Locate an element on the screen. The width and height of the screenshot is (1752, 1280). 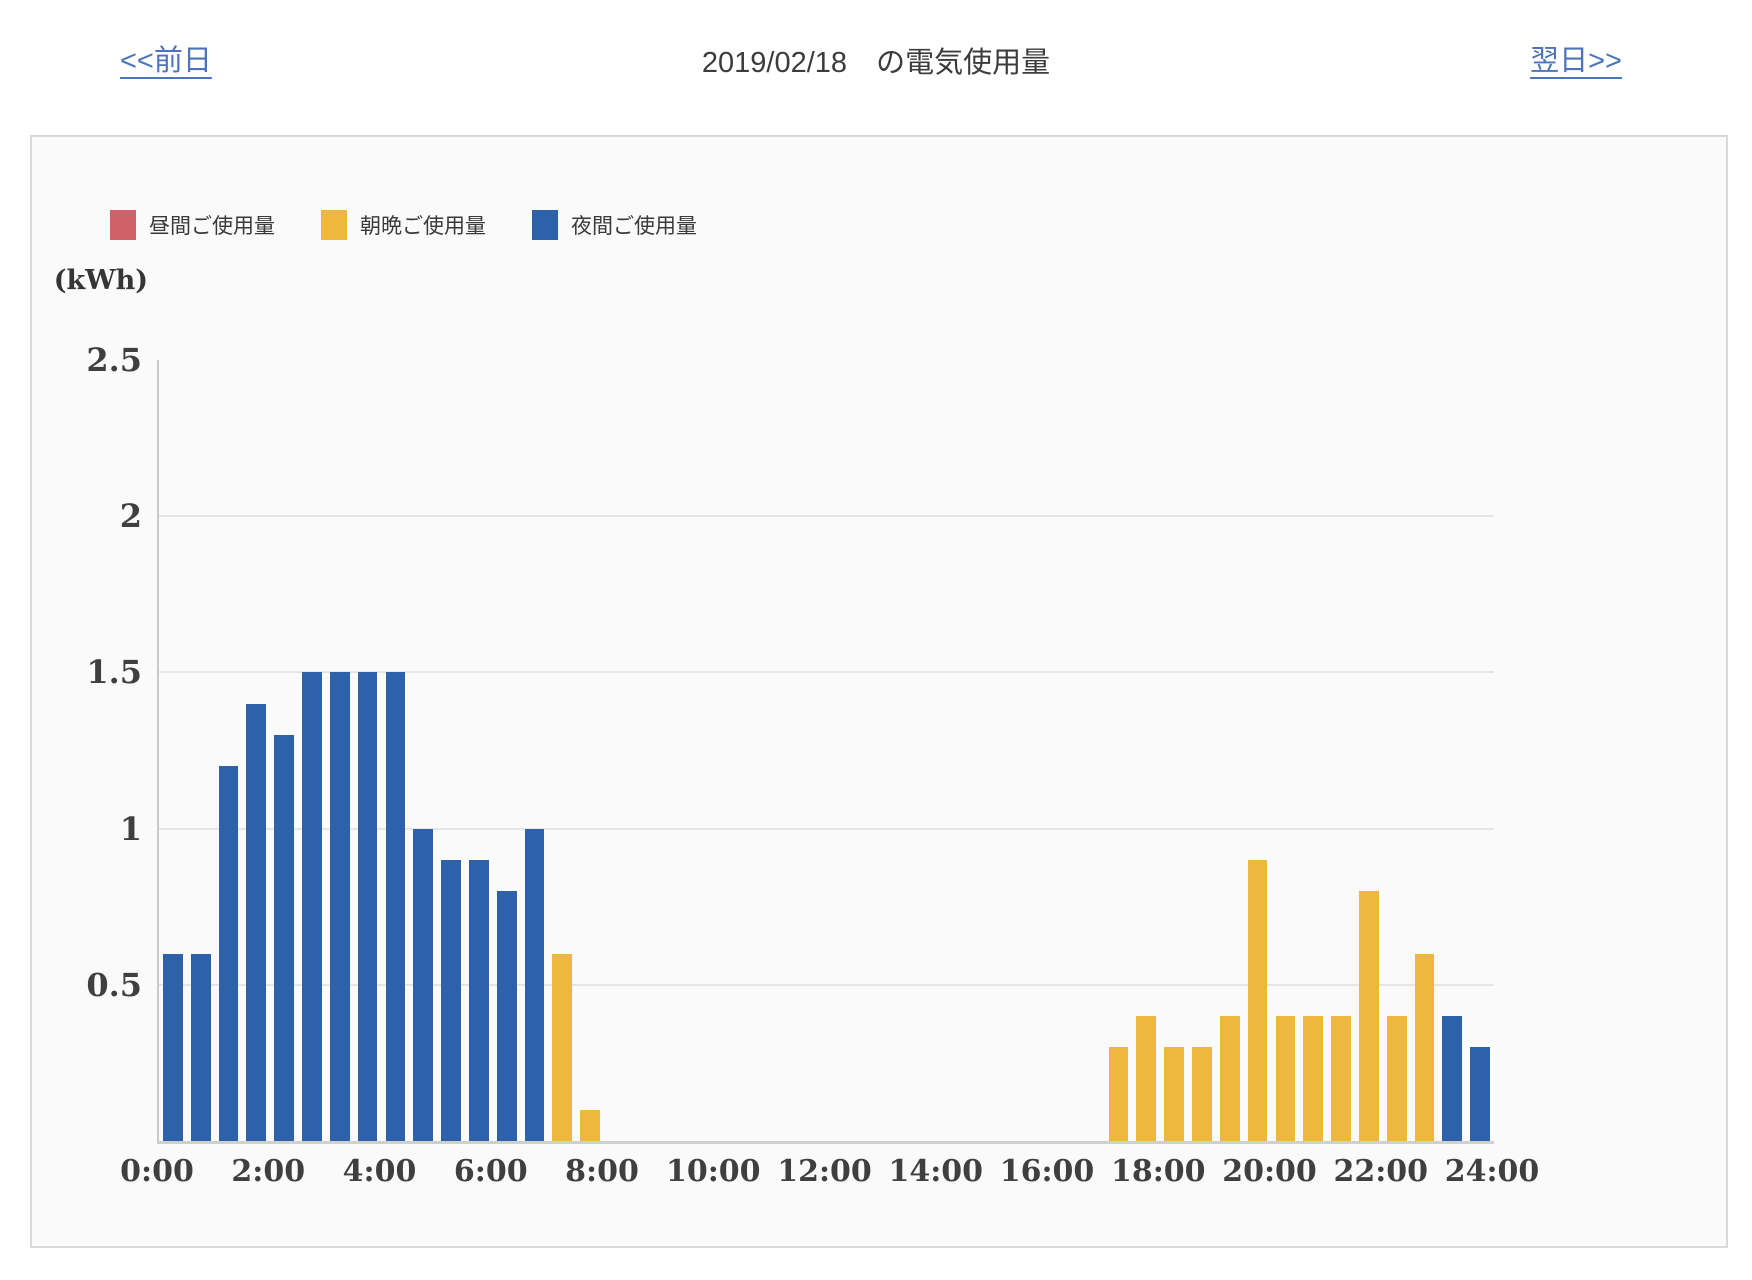
bar-23:00 is located at coordinates (1452, 1078).